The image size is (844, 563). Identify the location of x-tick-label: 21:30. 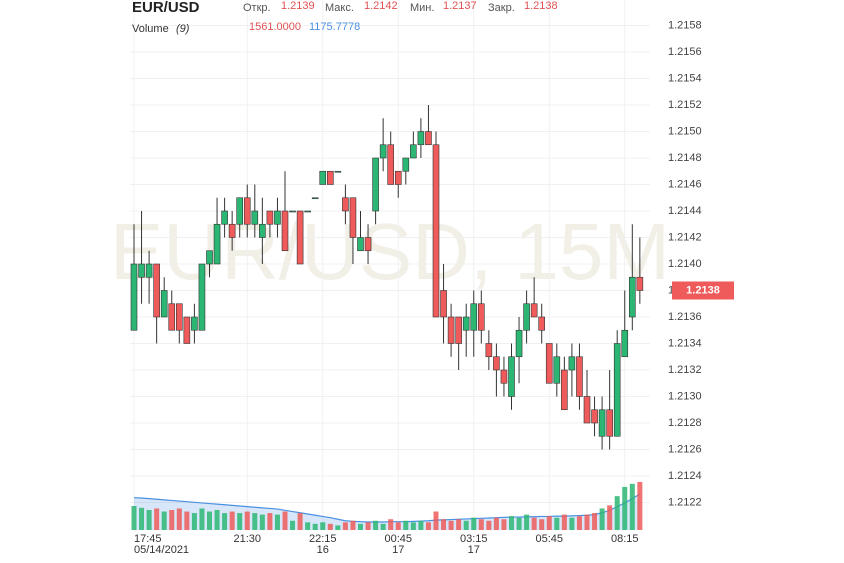
(247, 539).